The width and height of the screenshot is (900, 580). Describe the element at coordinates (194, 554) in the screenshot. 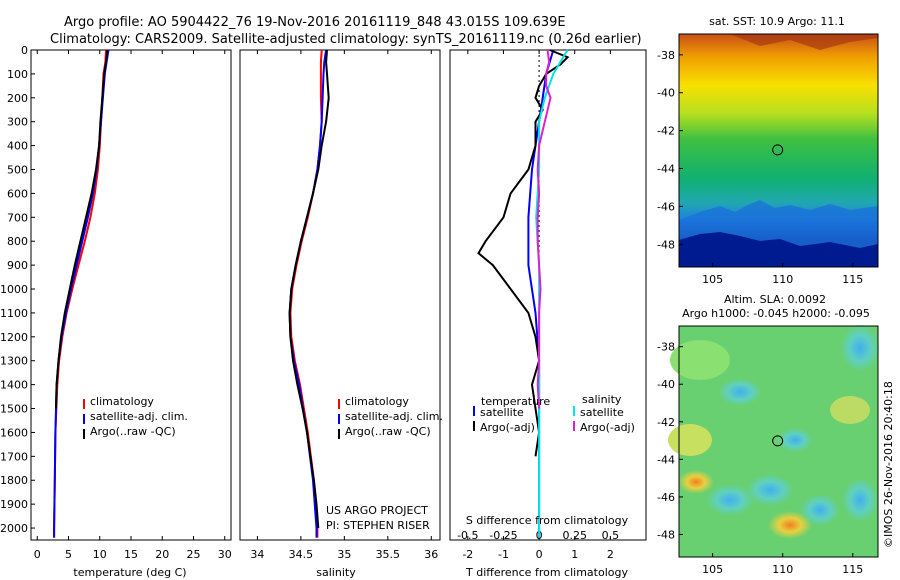

I see `x-tick-label: 25` at that location.